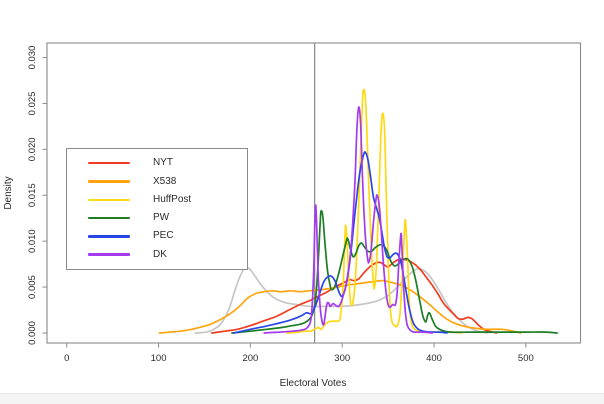 Image resolution: width=604 pixels, height=404 pixels. I want to click on legend-label-huffpost: HuffPost, so click(172, 199).